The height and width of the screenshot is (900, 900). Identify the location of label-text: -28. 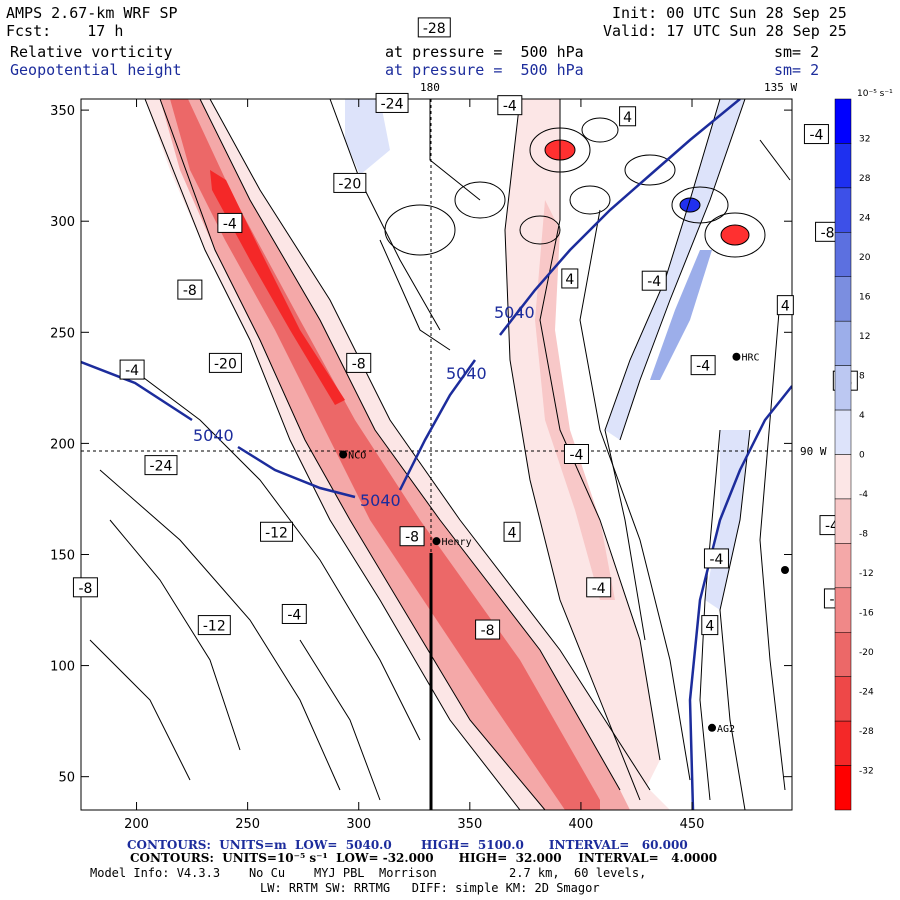
(434, 29).